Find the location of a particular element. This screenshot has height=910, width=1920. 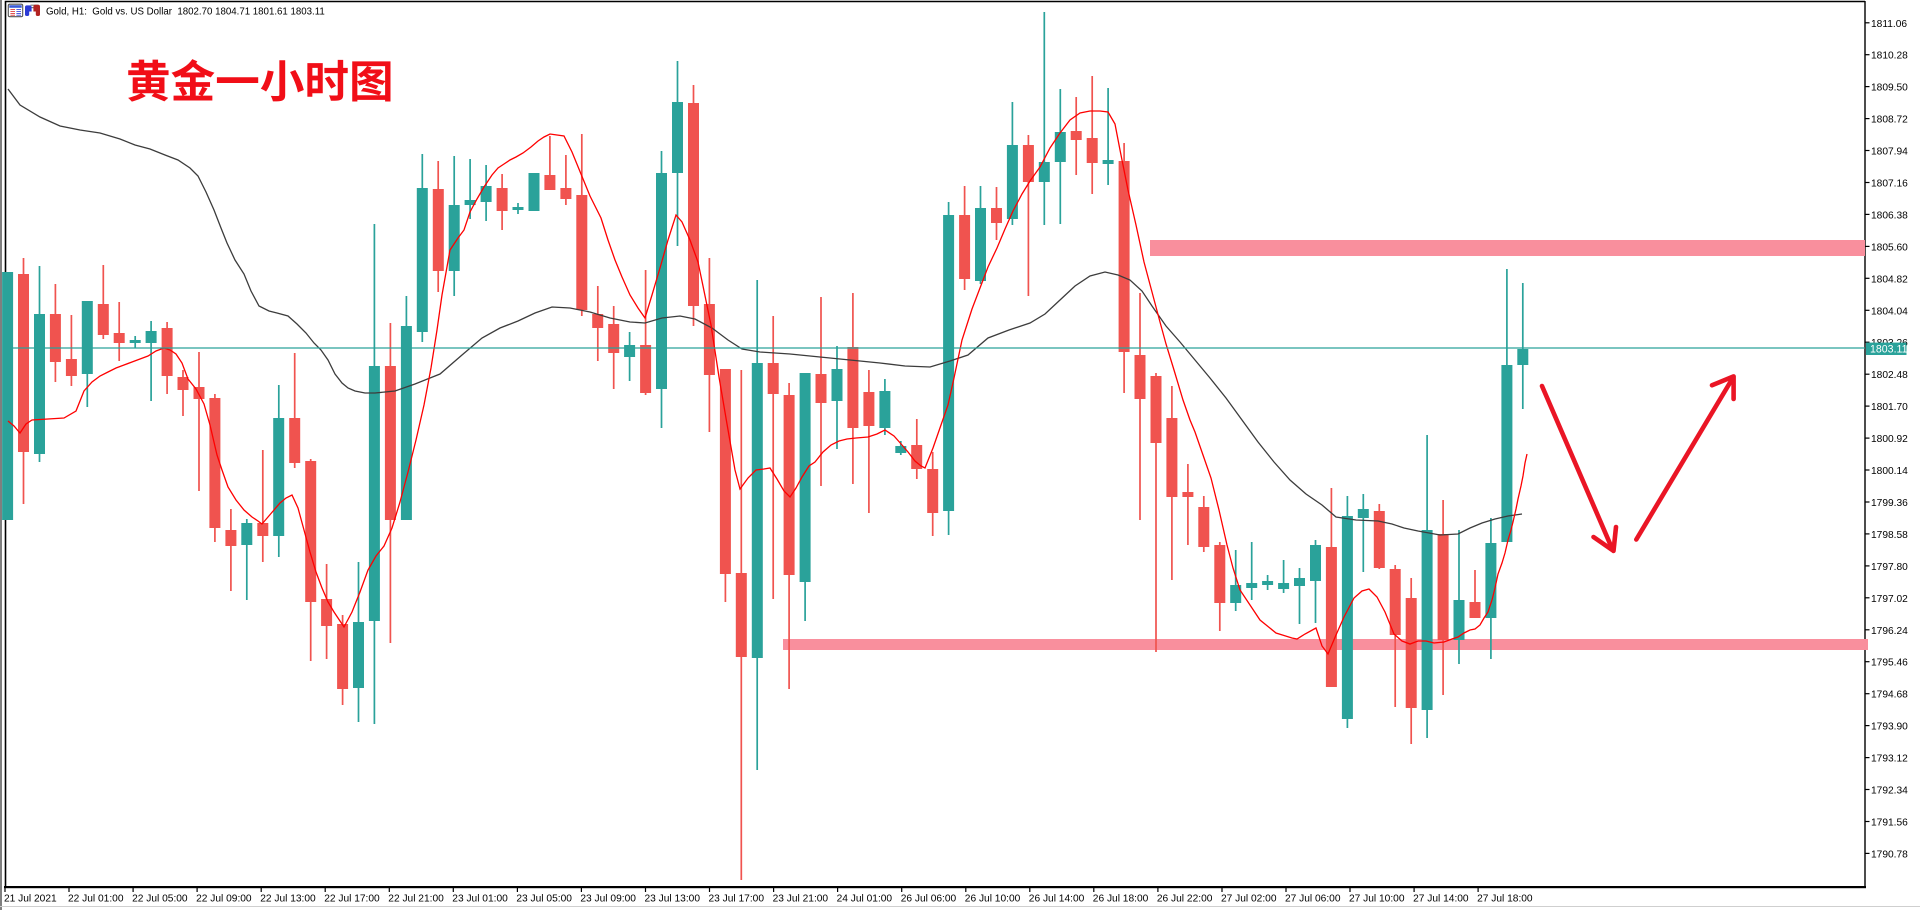

svg-text: 1799.36 is located at coordinates (1889, 503).